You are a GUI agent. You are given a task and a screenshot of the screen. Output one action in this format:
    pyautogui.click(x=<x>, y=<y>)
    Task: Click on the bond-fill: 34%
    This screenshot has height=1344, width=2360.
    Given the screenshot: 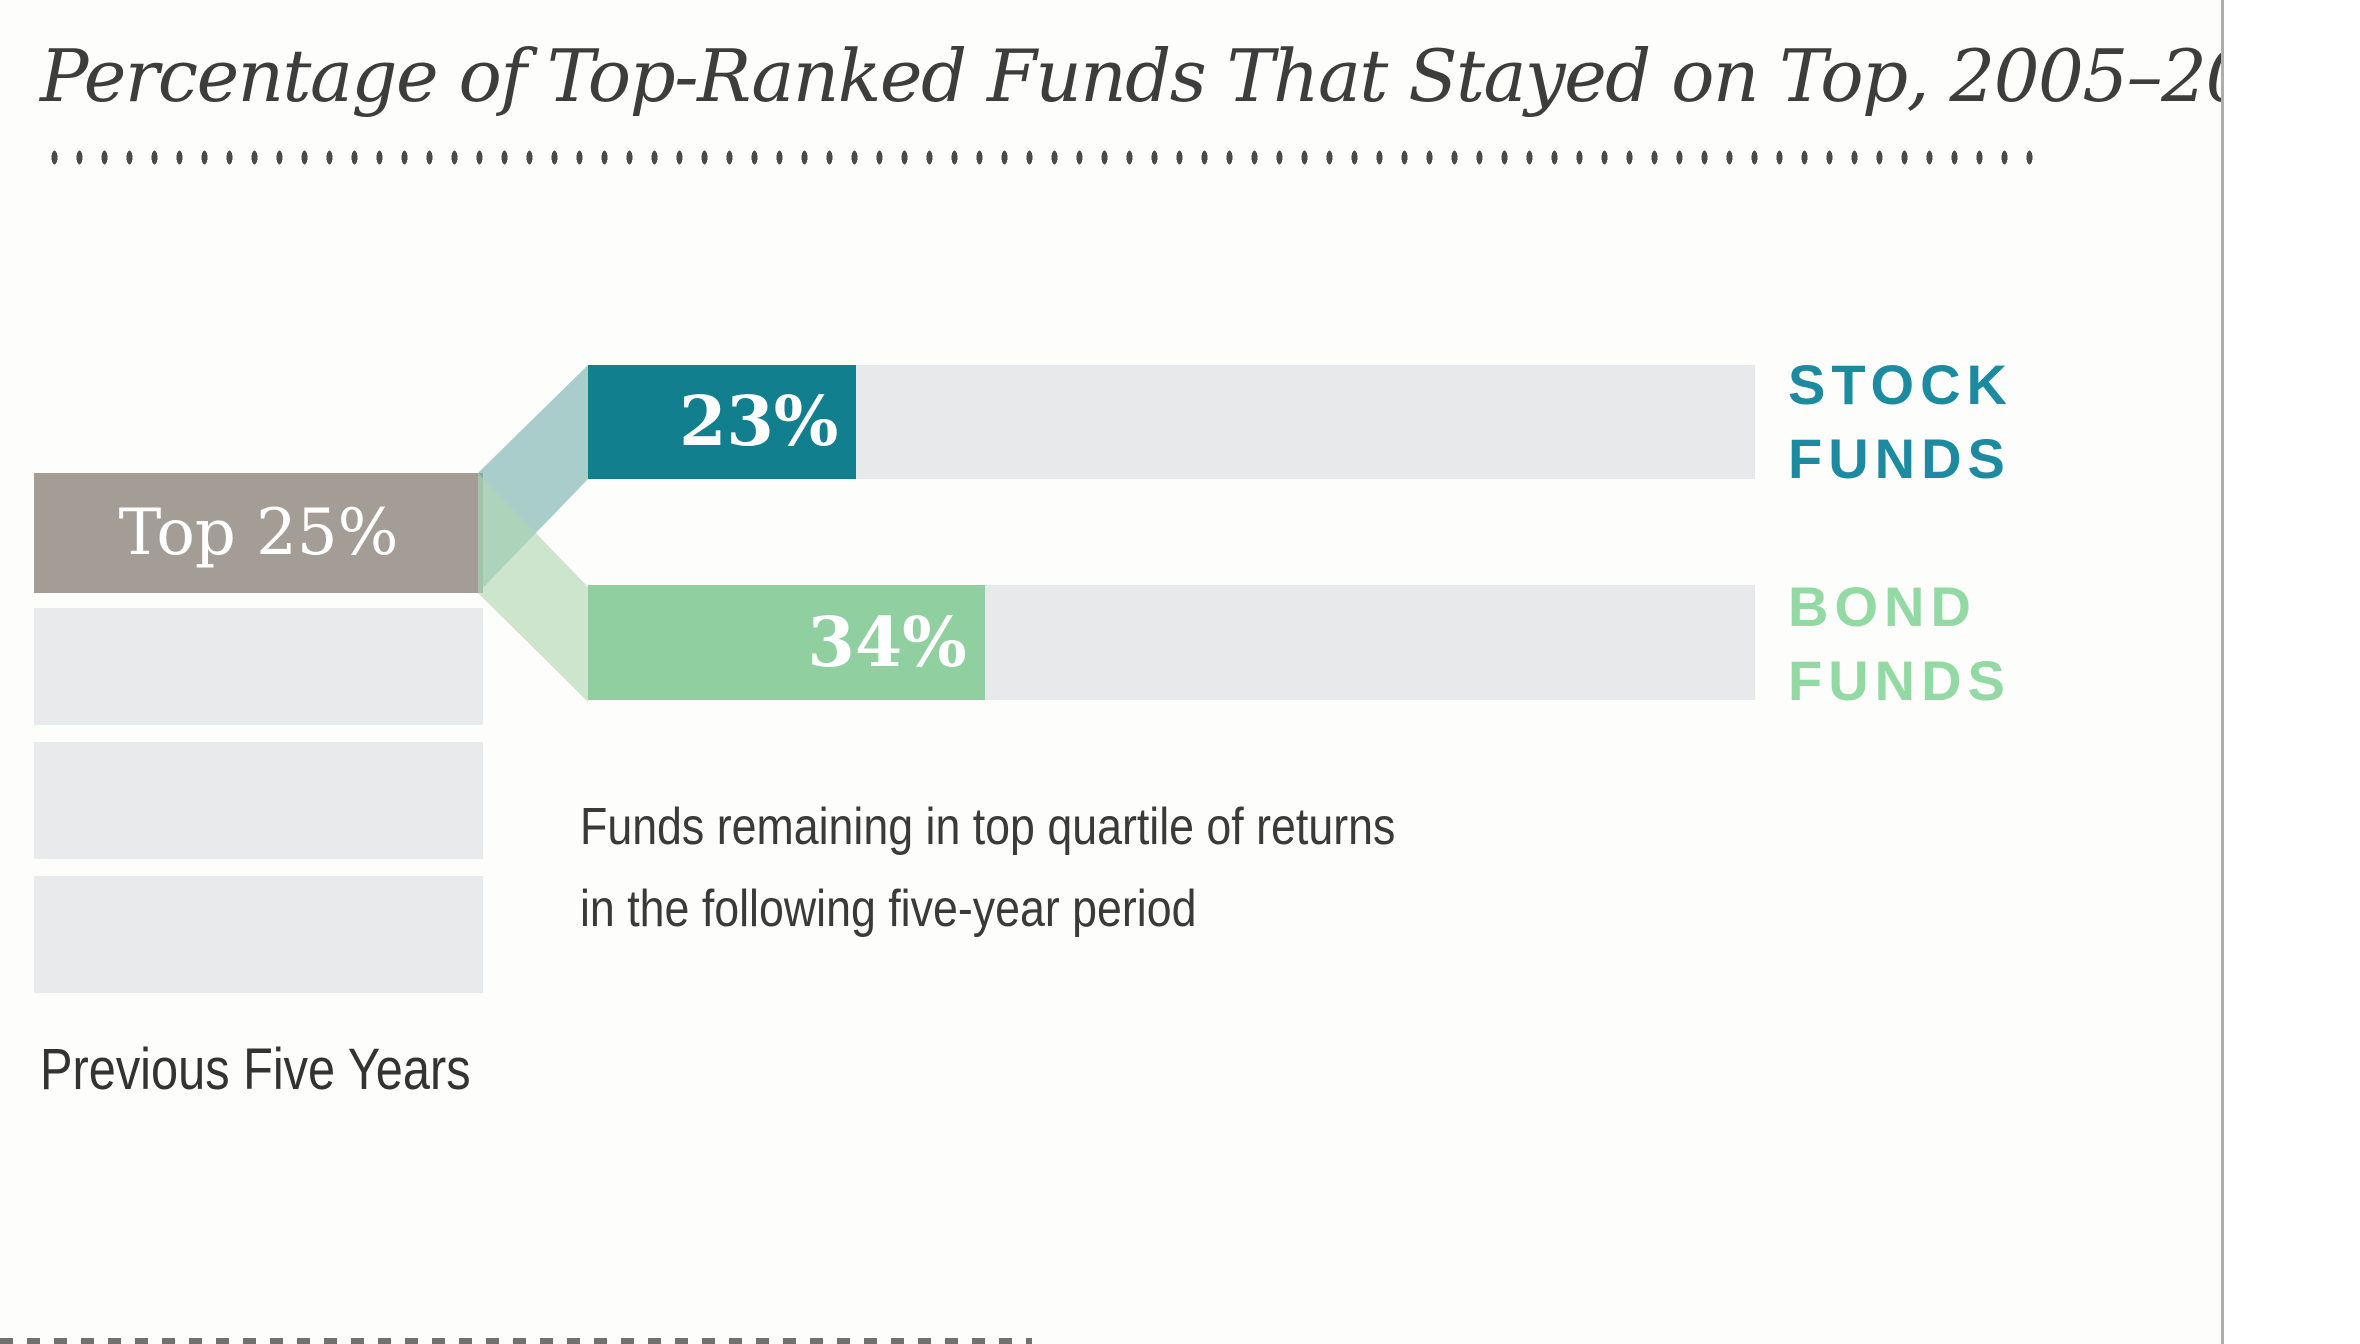 What is the action you would take?
    pyautogui.click(x=786, y=642)
    